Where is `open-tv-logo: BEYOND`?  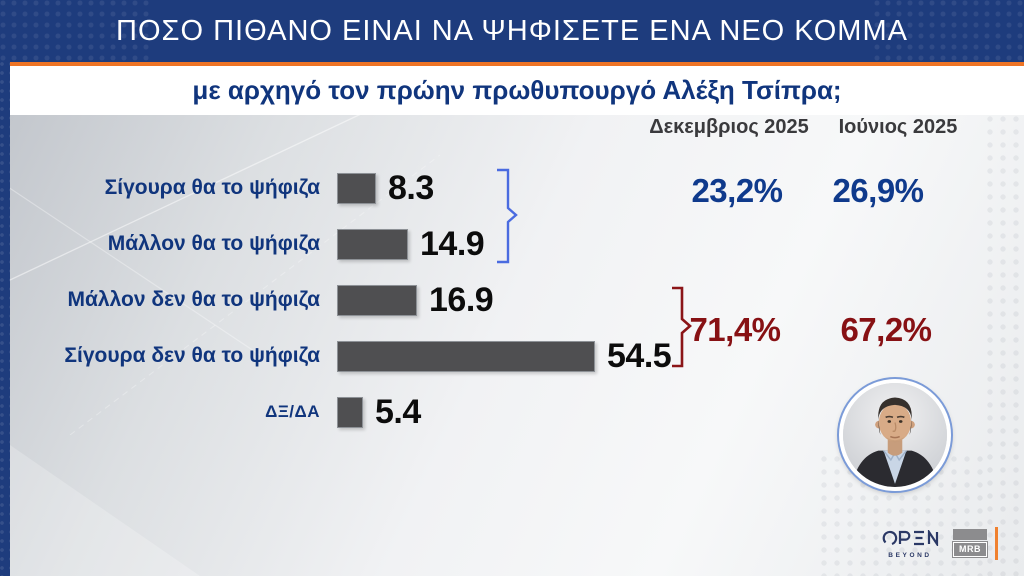
open-tv-logo: BEYOND is located at coordinates (910, 543).